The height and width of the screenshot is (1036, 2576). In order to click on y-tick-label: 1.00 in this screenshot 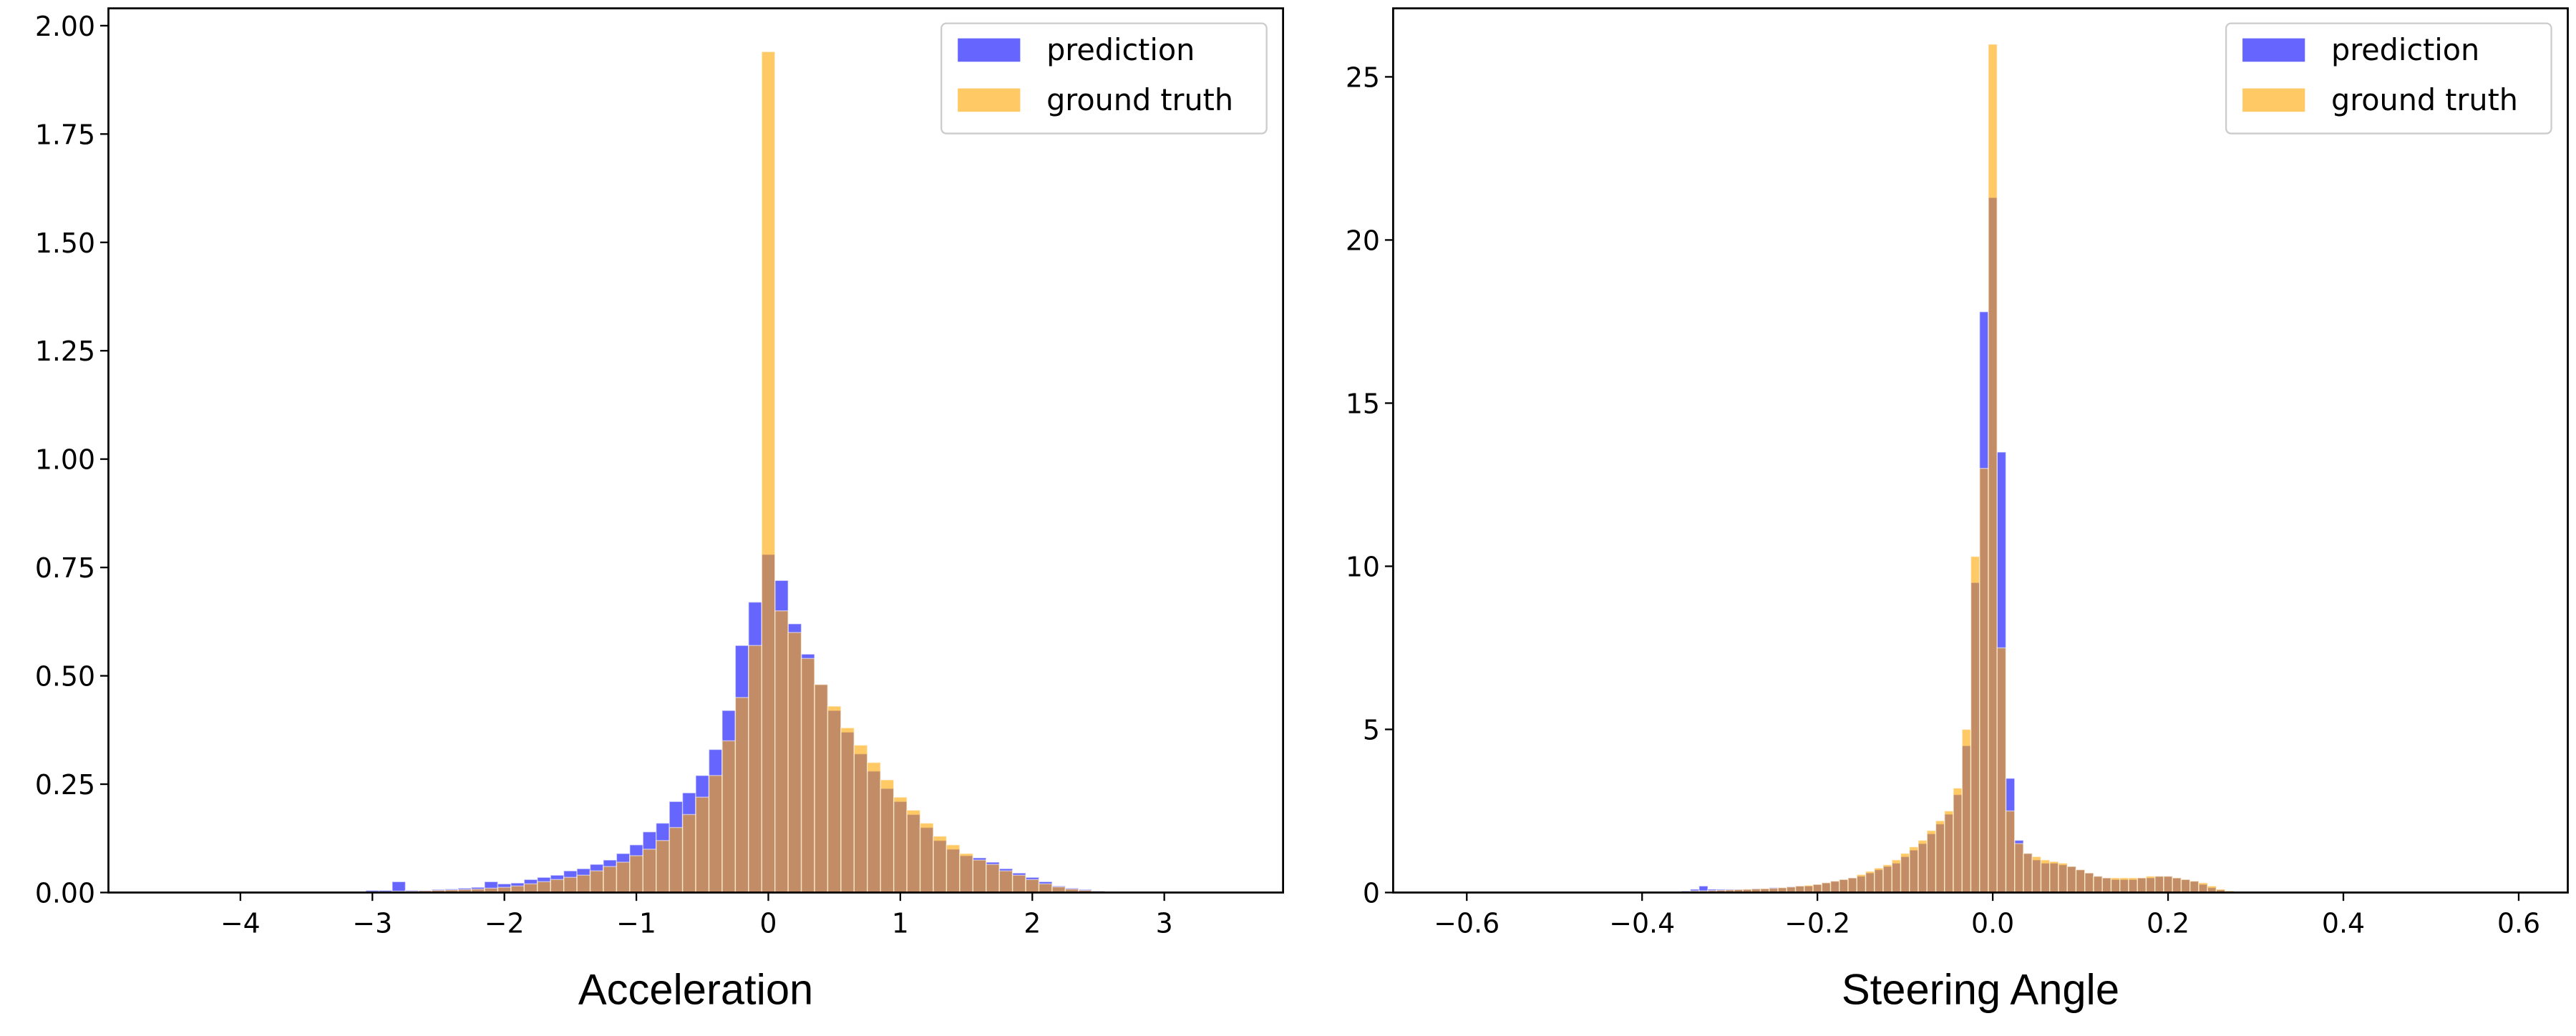, I will do `click(65, 460)`.